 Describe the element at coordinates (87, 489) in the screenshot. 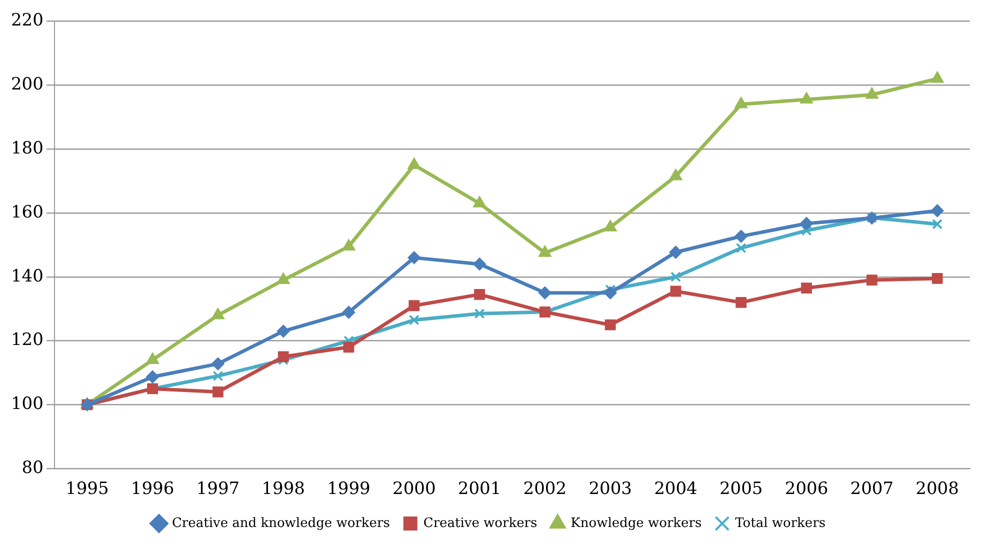

I see `x-tick-label: 1995` at that location.